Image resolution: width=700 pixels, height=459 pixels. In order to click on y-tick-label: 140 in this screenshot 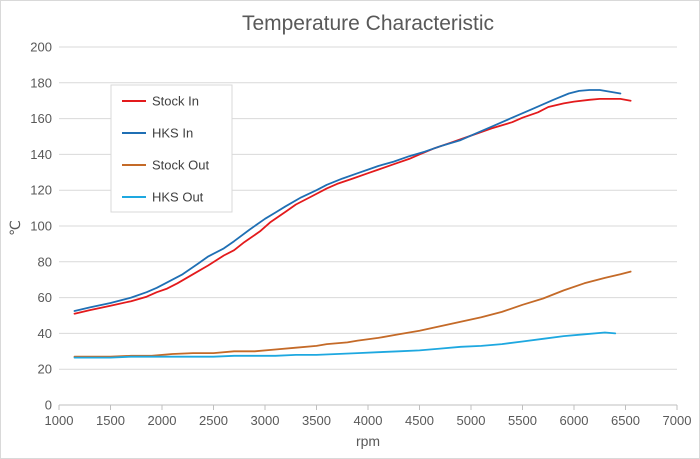, I will do `click(41, 154)`.